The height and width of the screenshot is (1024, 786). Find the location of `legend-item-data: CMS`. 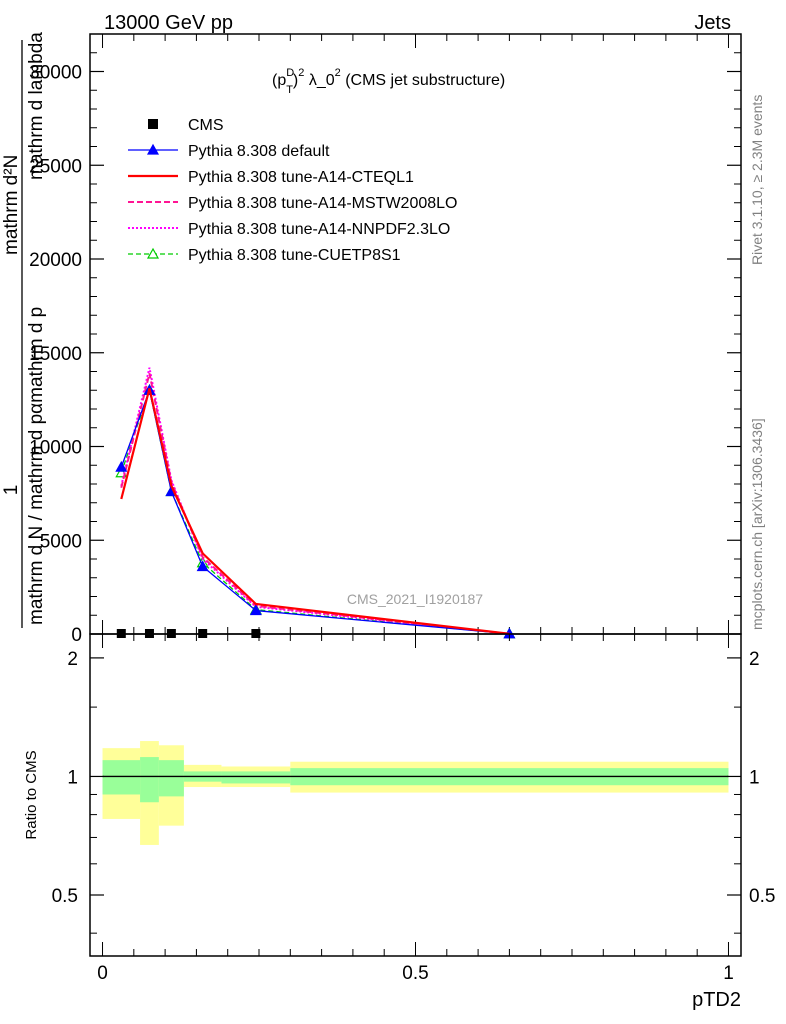

legend-item-data: CMS is located at coordinates (186, 125).